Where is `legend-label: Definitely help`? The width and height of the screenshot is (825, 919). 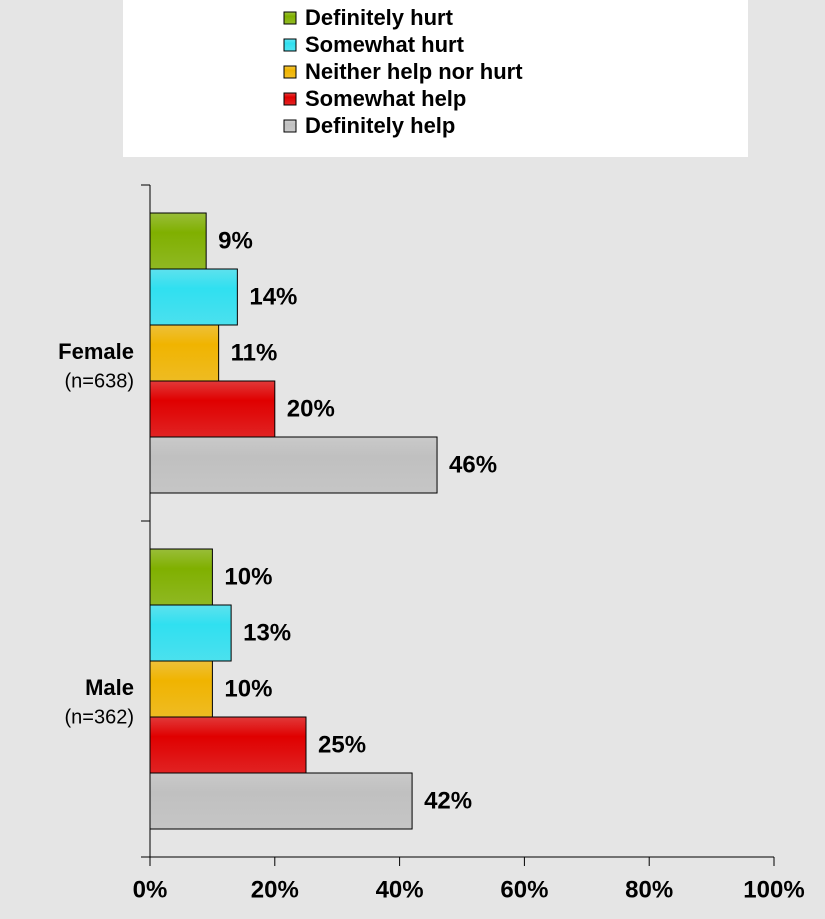 legend-label: Definitely help is located at coordinates (380, 125).